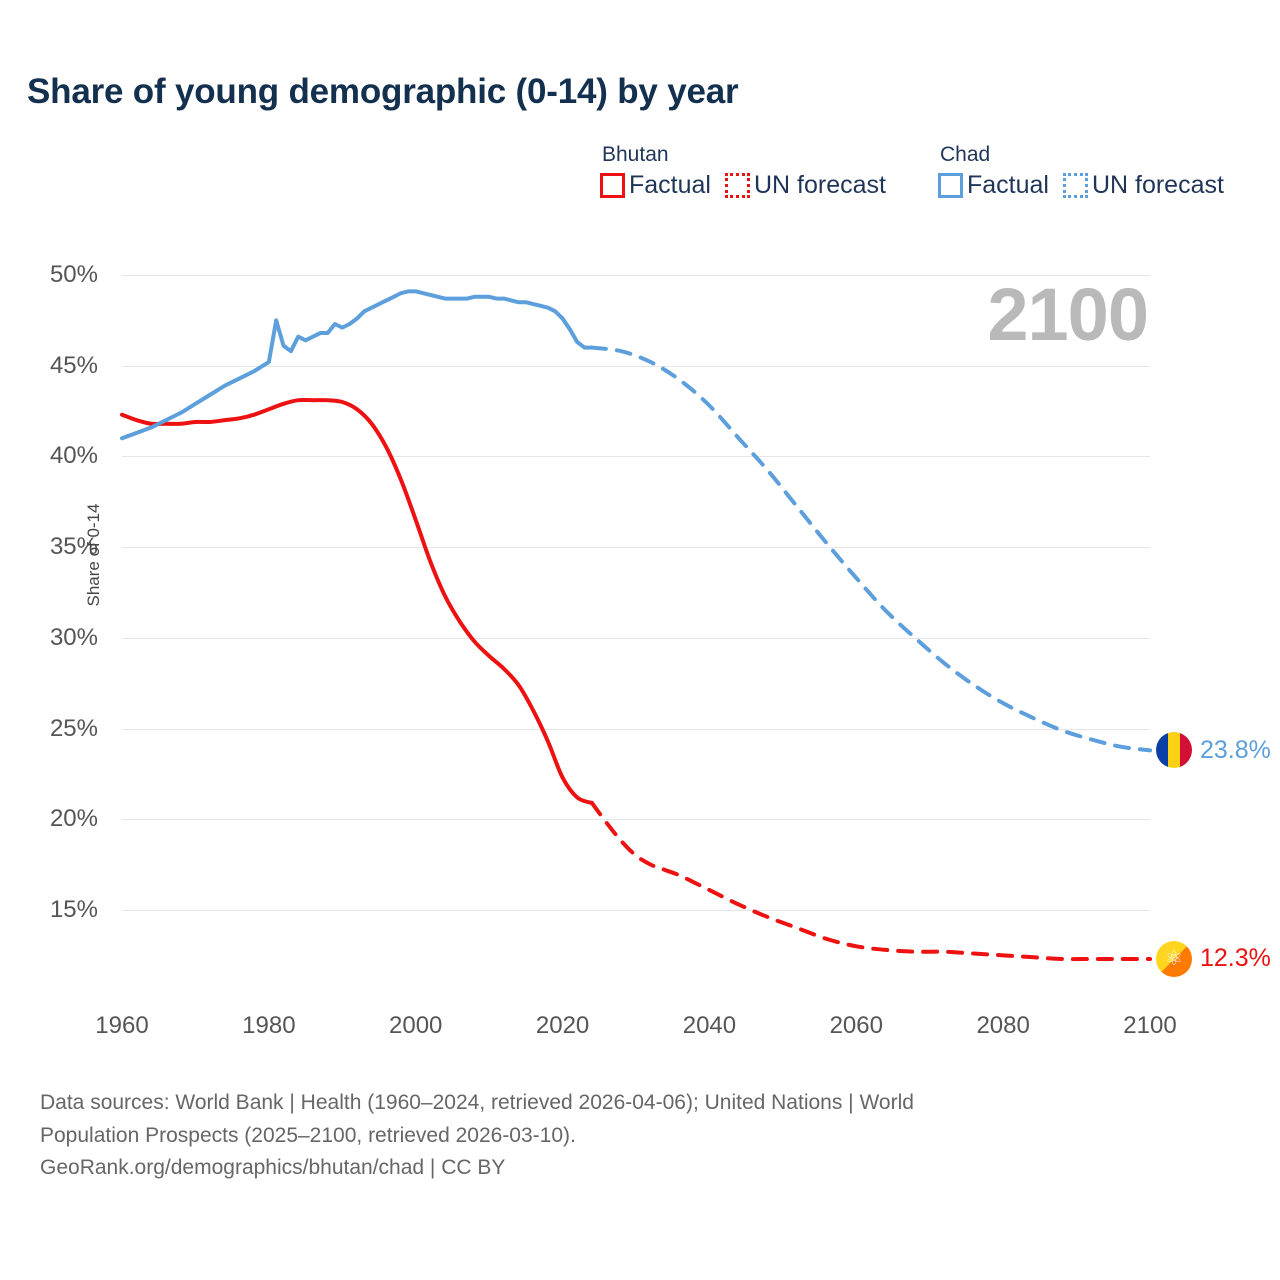 The width and height of the screenshot is (1280, 1280). I want to click on y-axis-title: Share of 0-14, so click(93, 555).